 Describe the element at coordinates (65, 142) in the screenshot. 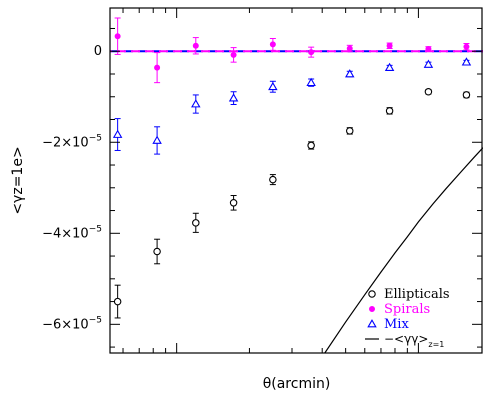

I see `y-tick-mantissa: −2×10` at that location.